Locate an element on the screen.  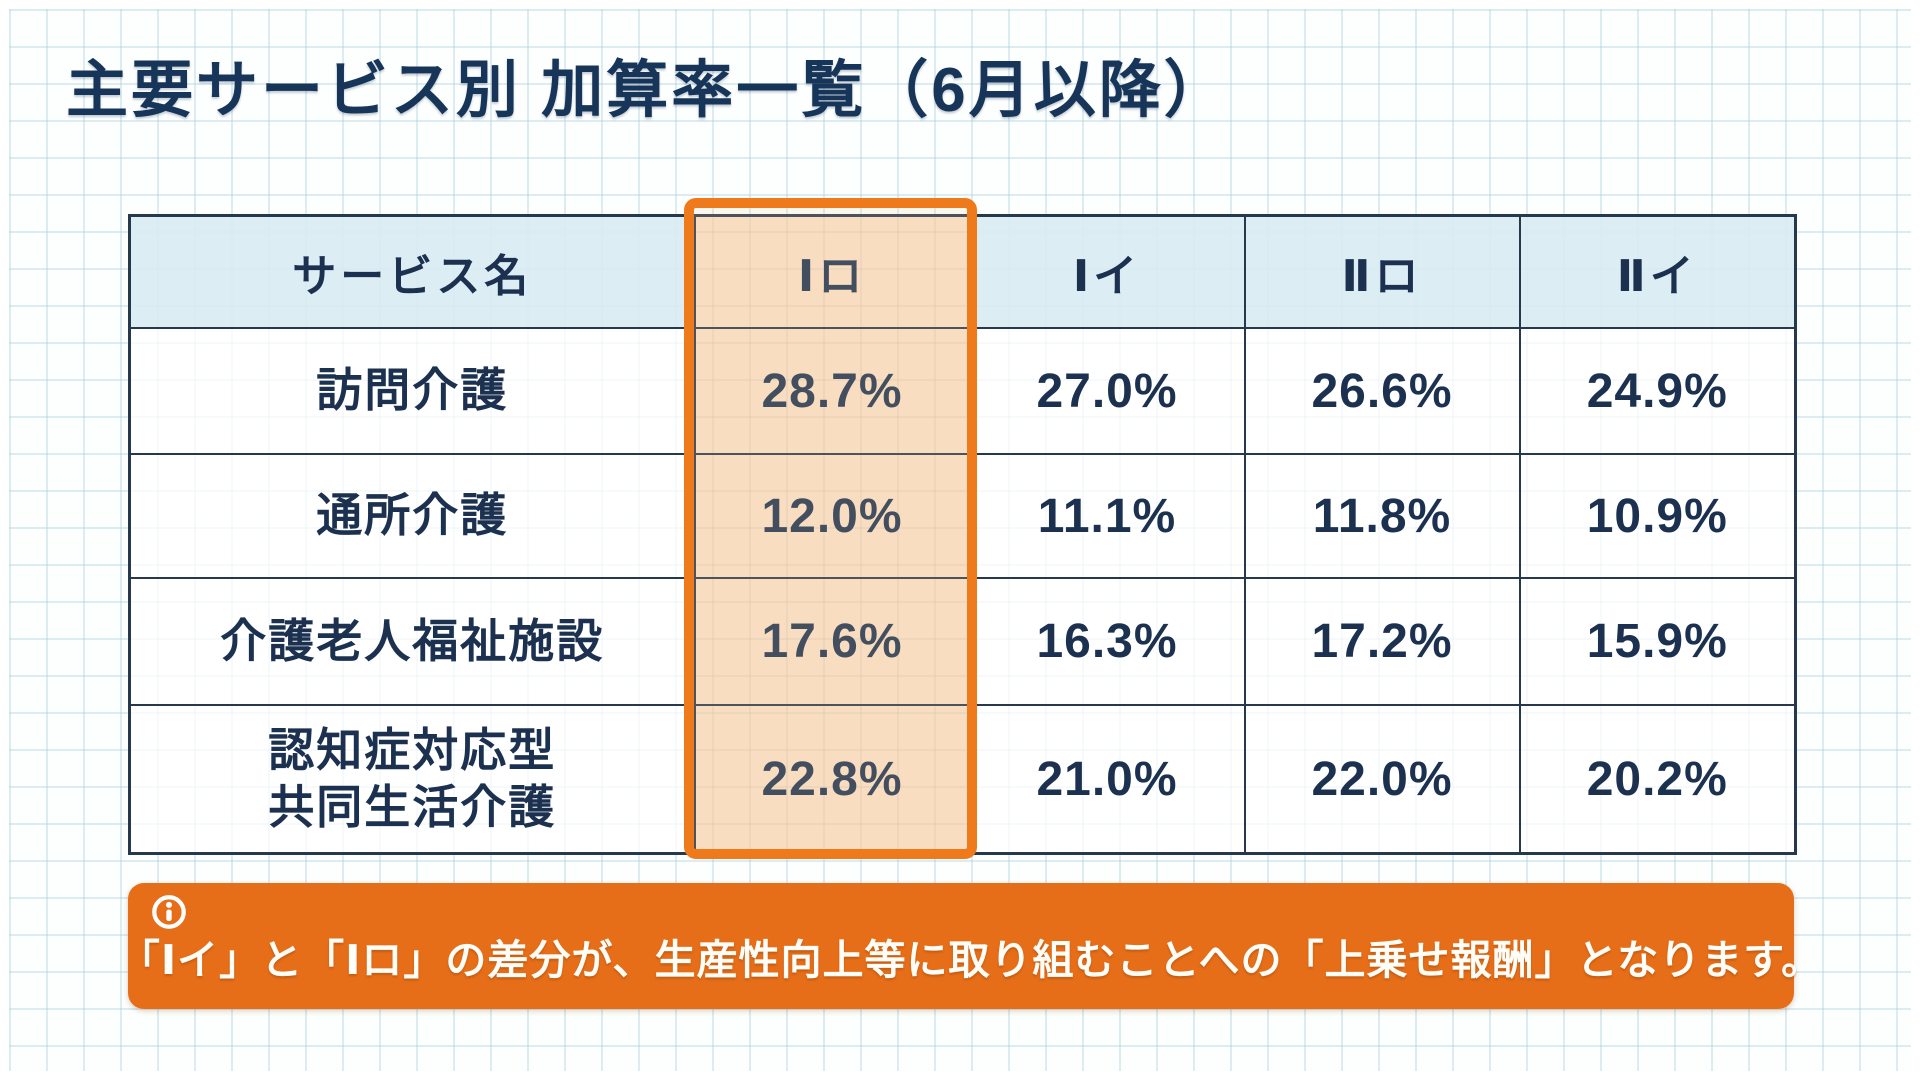
rate-cell: 17.2% is located at coordinates (1382, 641).